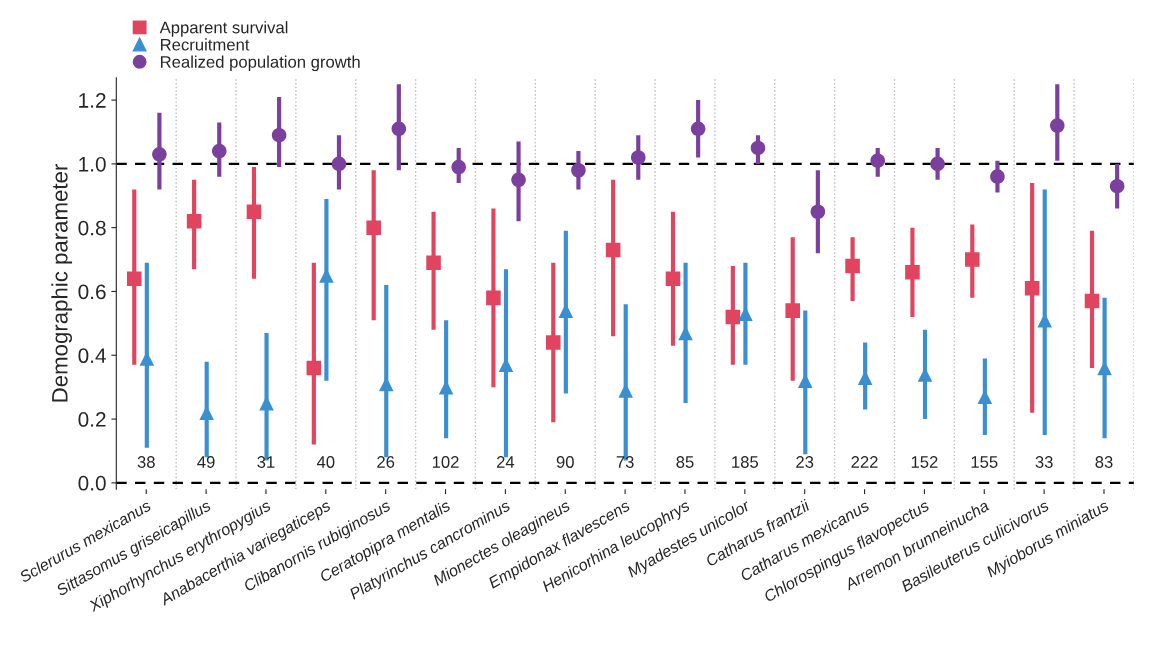  I want to click on annotation: 40, so click(325, 462).